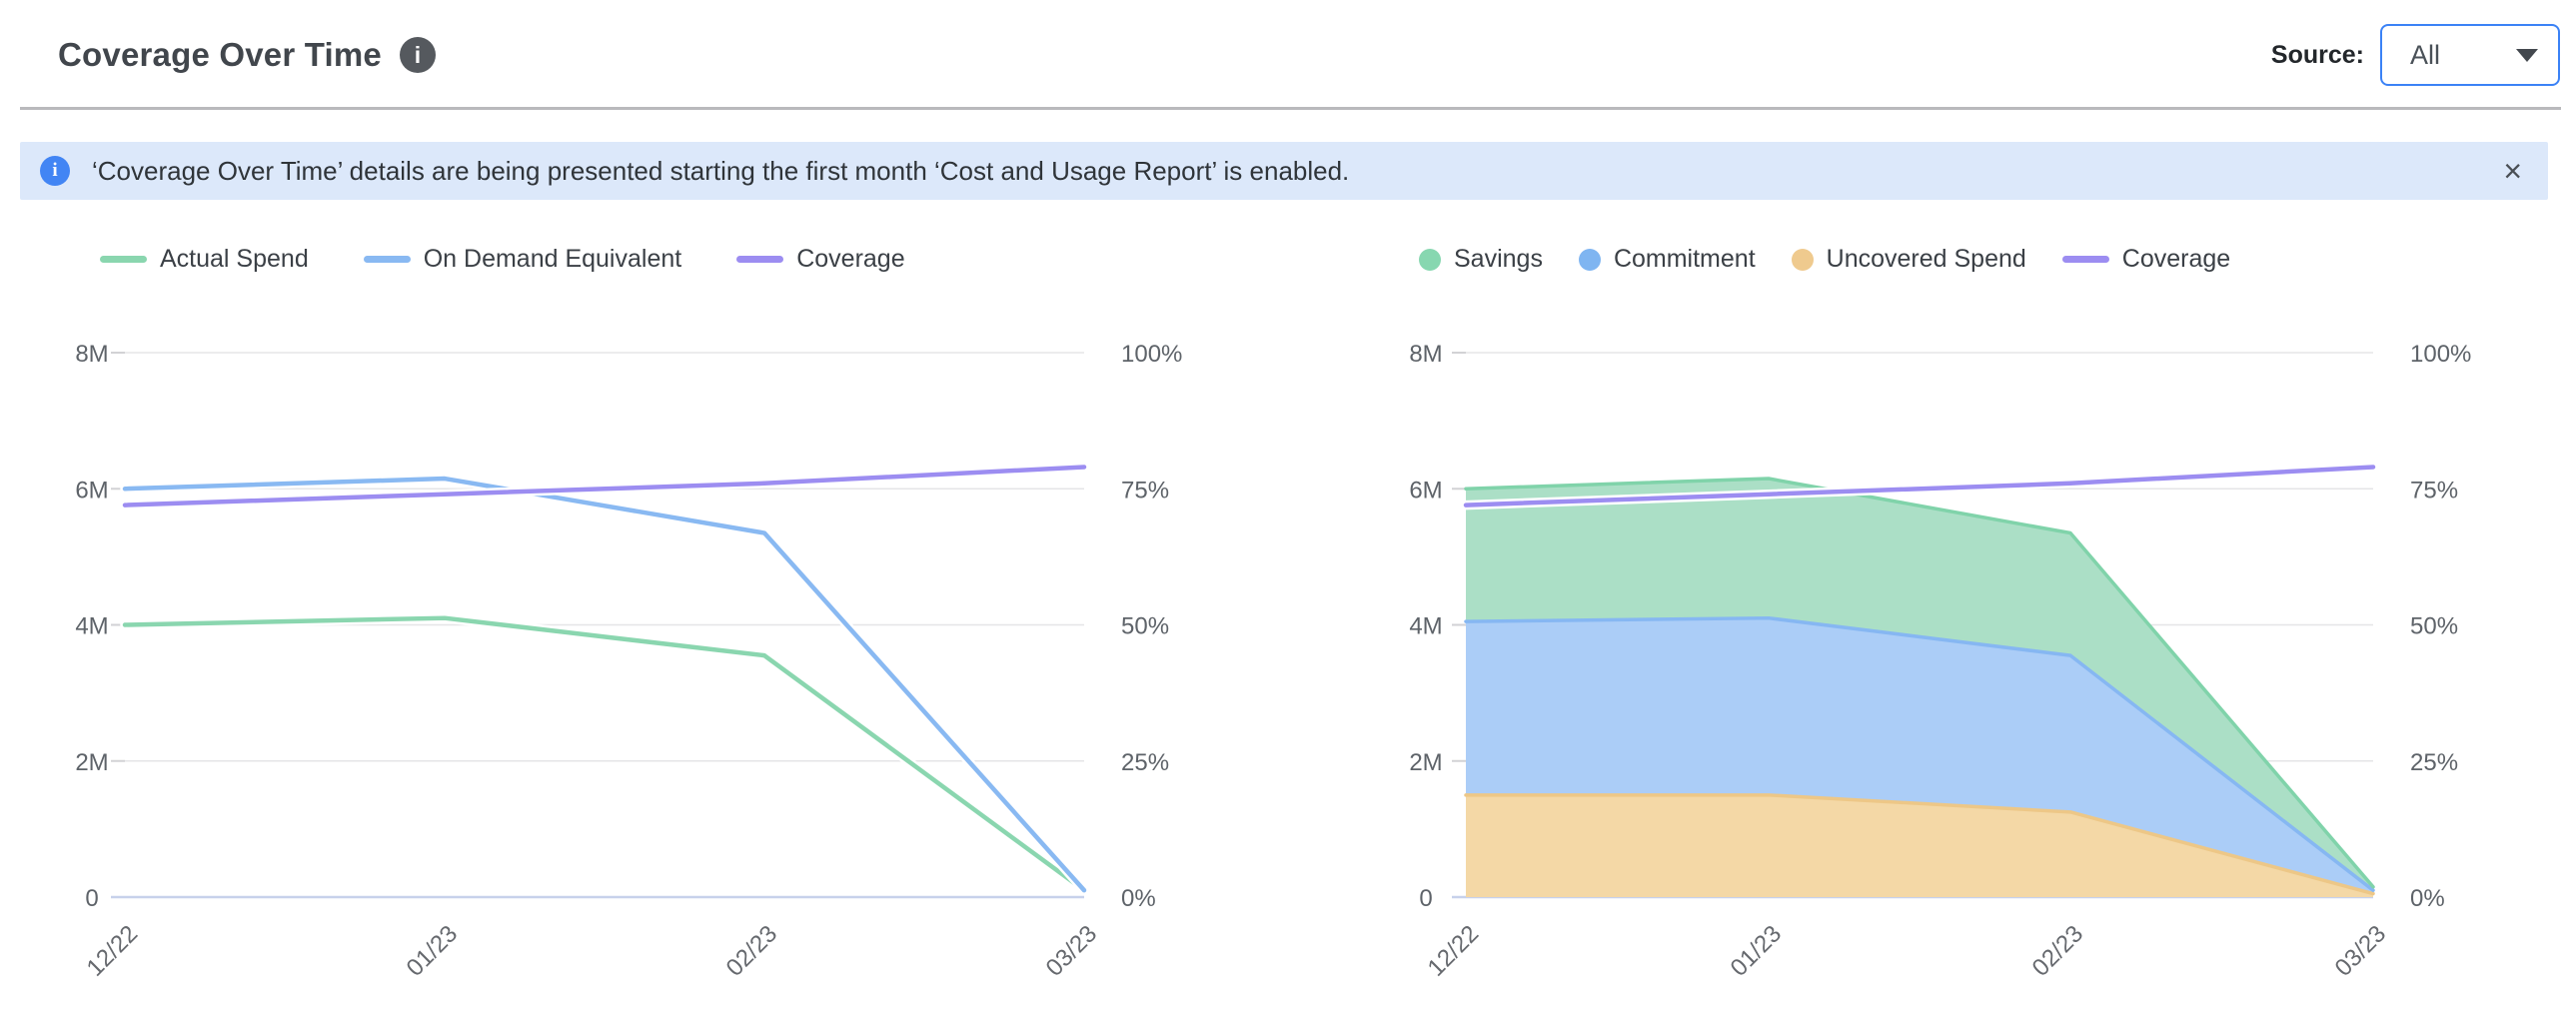 This screenshot has height=1015, width=2576. What do you see at coordinates (220, 55) in the screenshot?
I see `page-title: Coverage Over Time` at bounding box center [220, 55].